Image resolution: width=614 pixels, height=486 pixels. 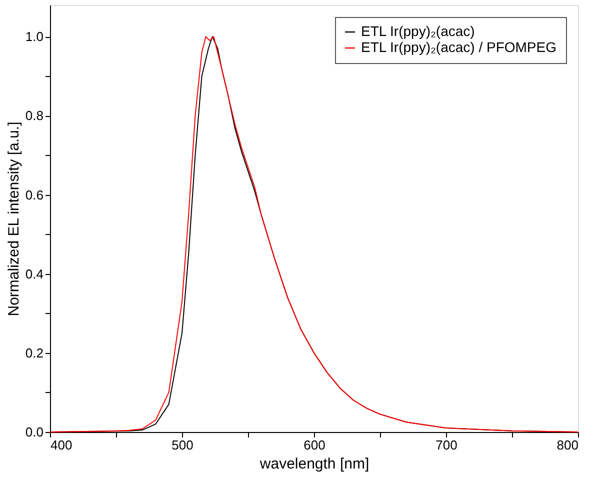 What do you see at coordinates (34, 432) in the screenshot?
I see `y-tick-label: 0.0` at bounding box center [34, 432].